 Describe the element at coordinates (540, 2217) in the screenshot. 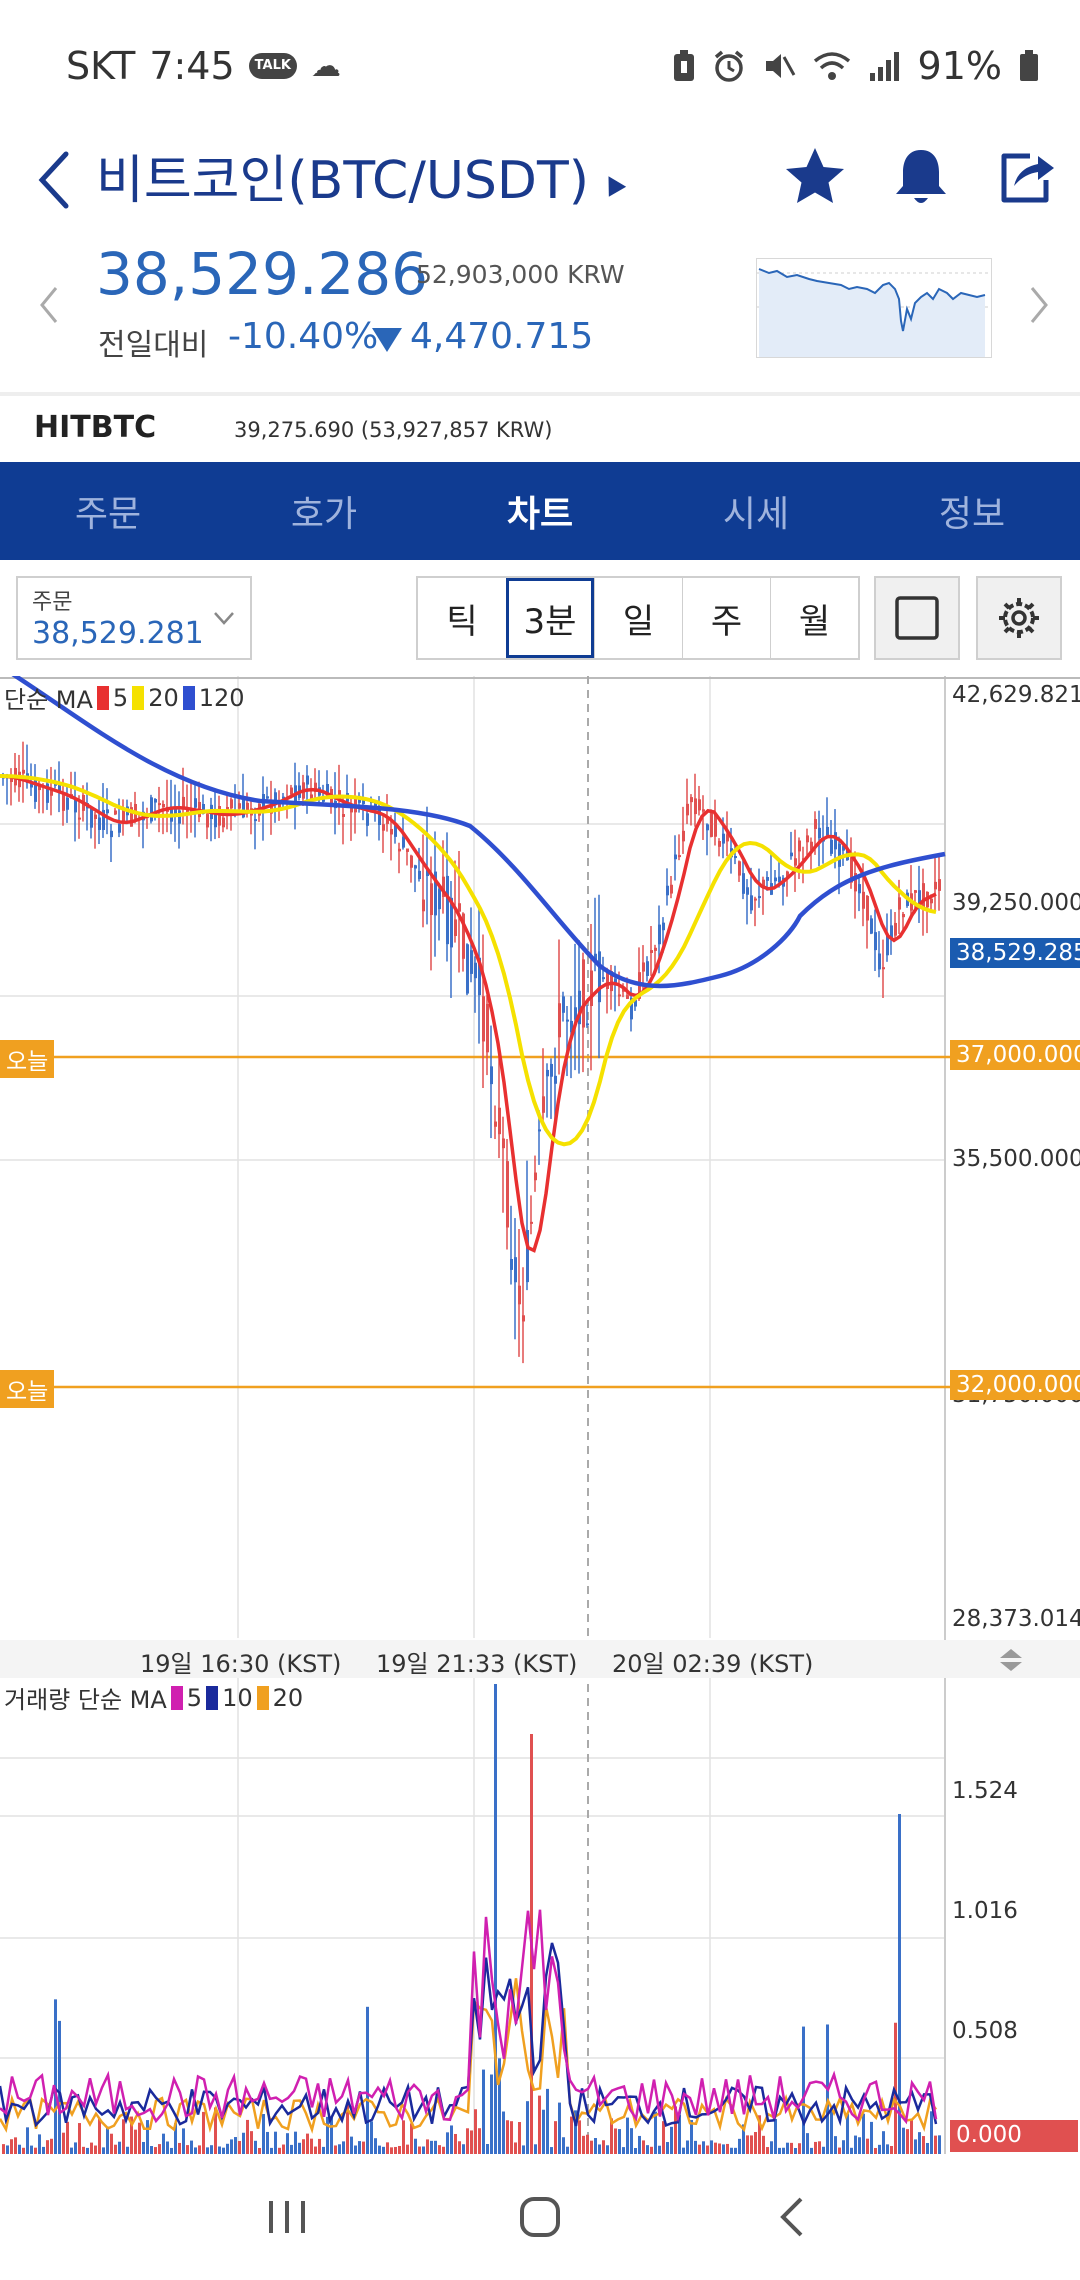

I see `home-button` at that location.